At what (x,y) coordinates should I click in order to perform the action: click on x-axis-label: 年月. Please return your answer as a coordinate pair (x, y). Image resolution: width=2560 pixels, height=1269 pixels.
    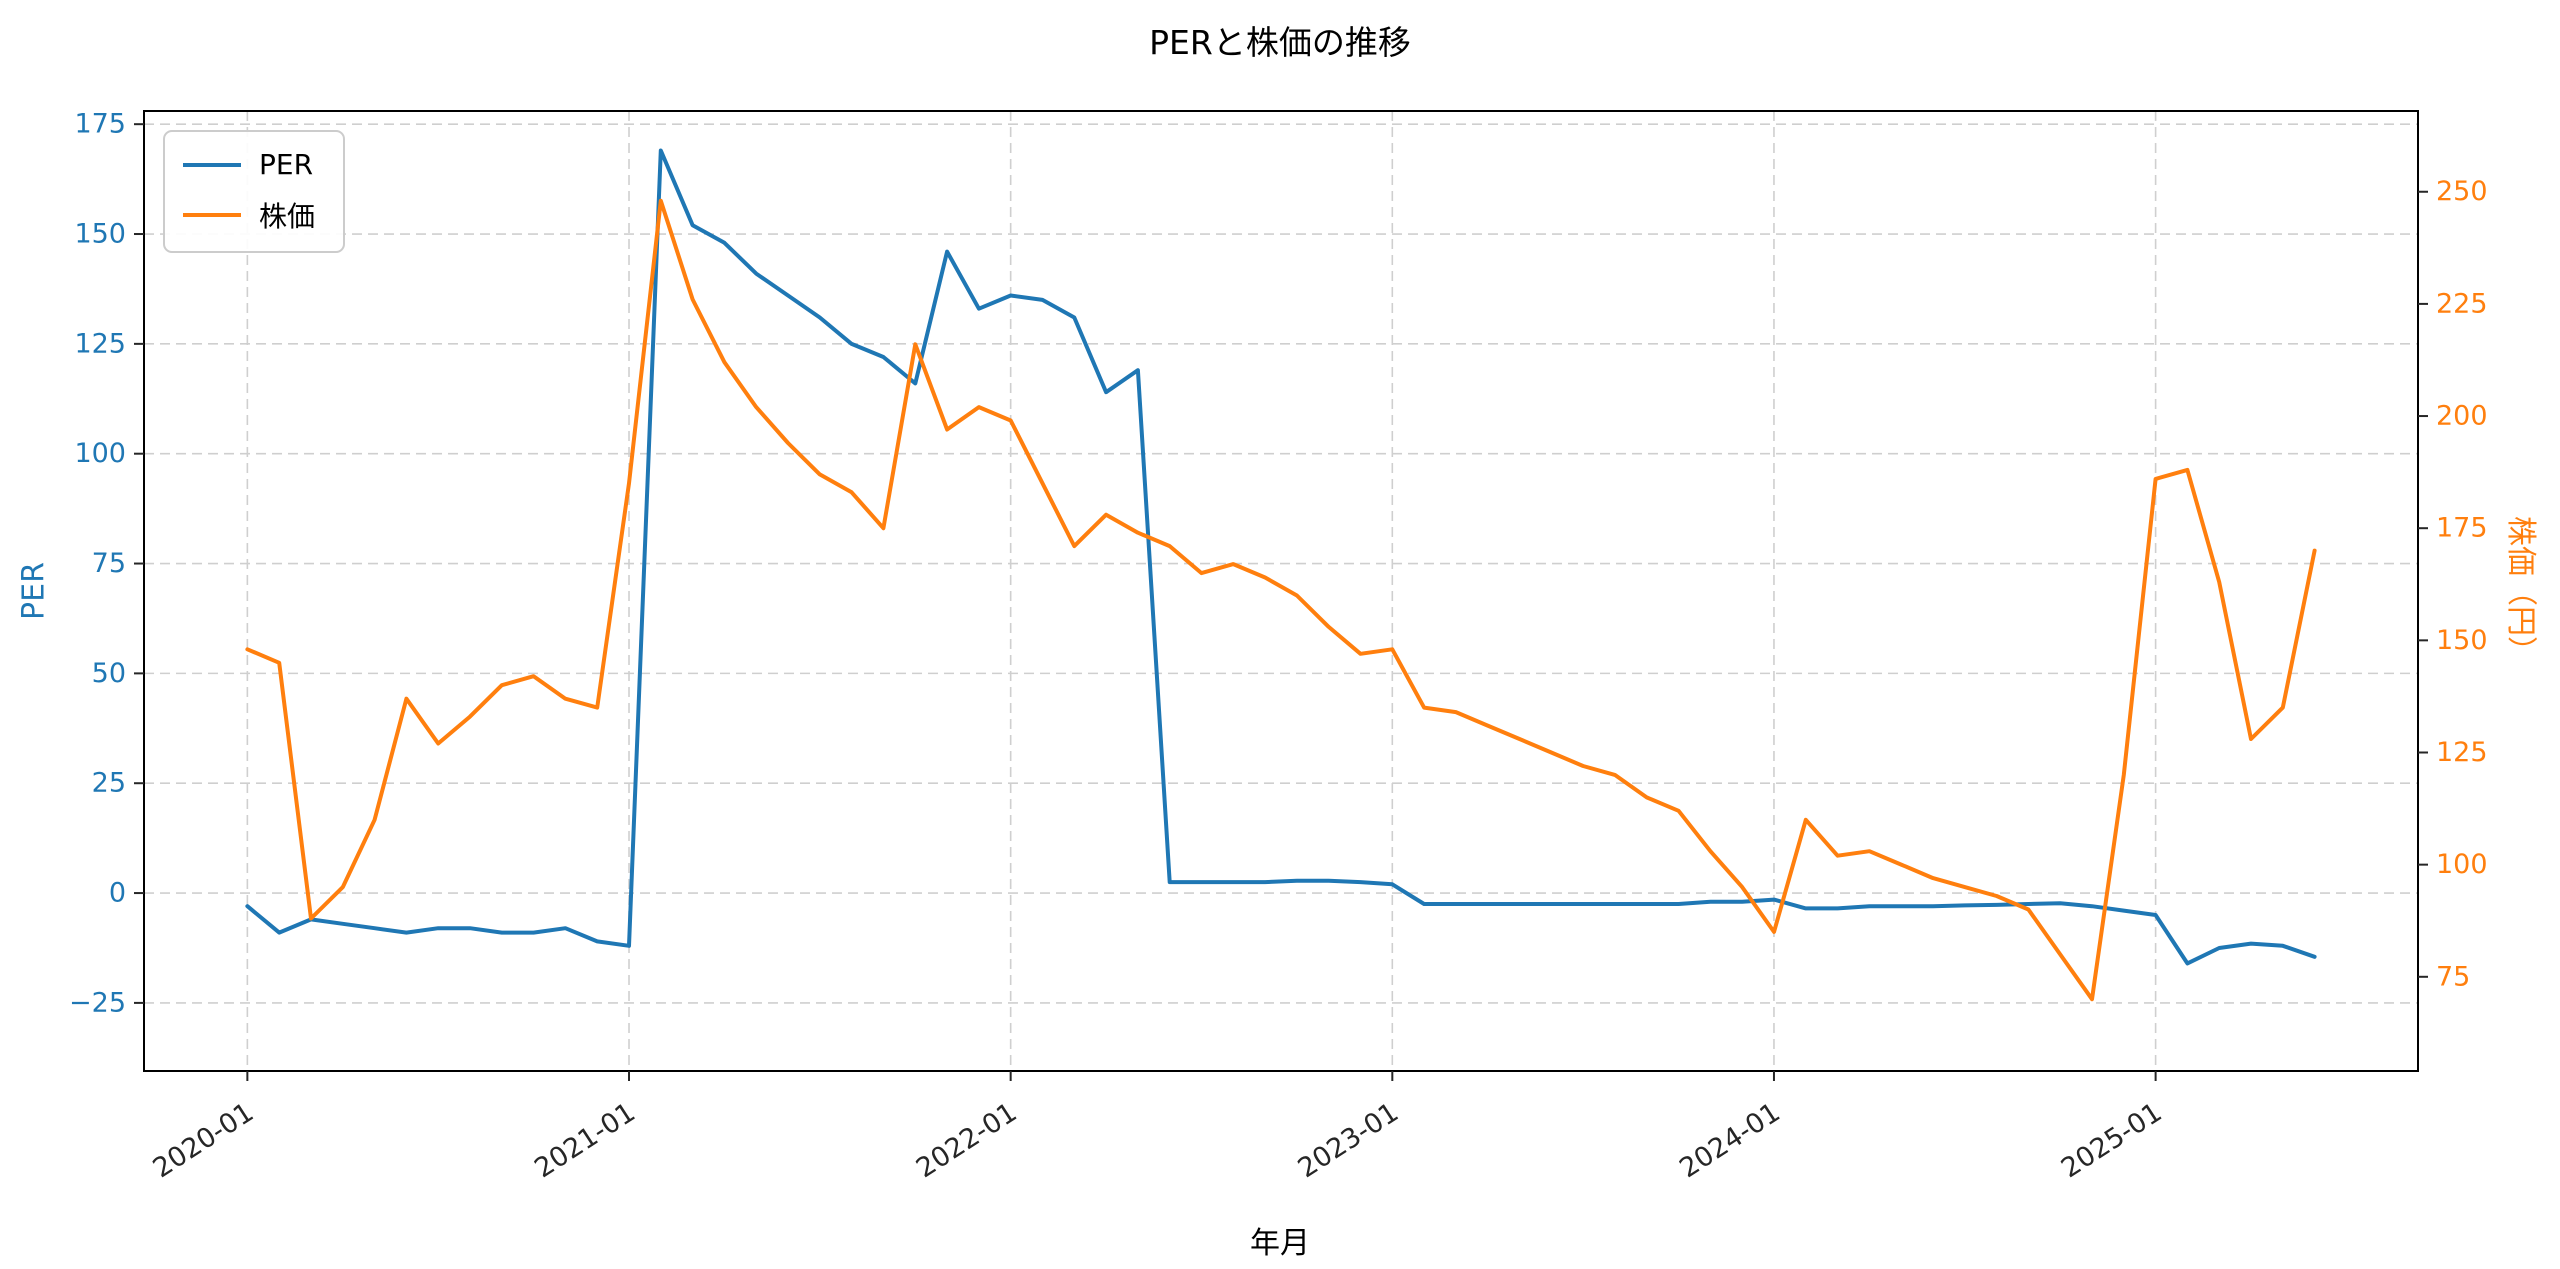
    Looking at the image, I should click on (1280, 1243).